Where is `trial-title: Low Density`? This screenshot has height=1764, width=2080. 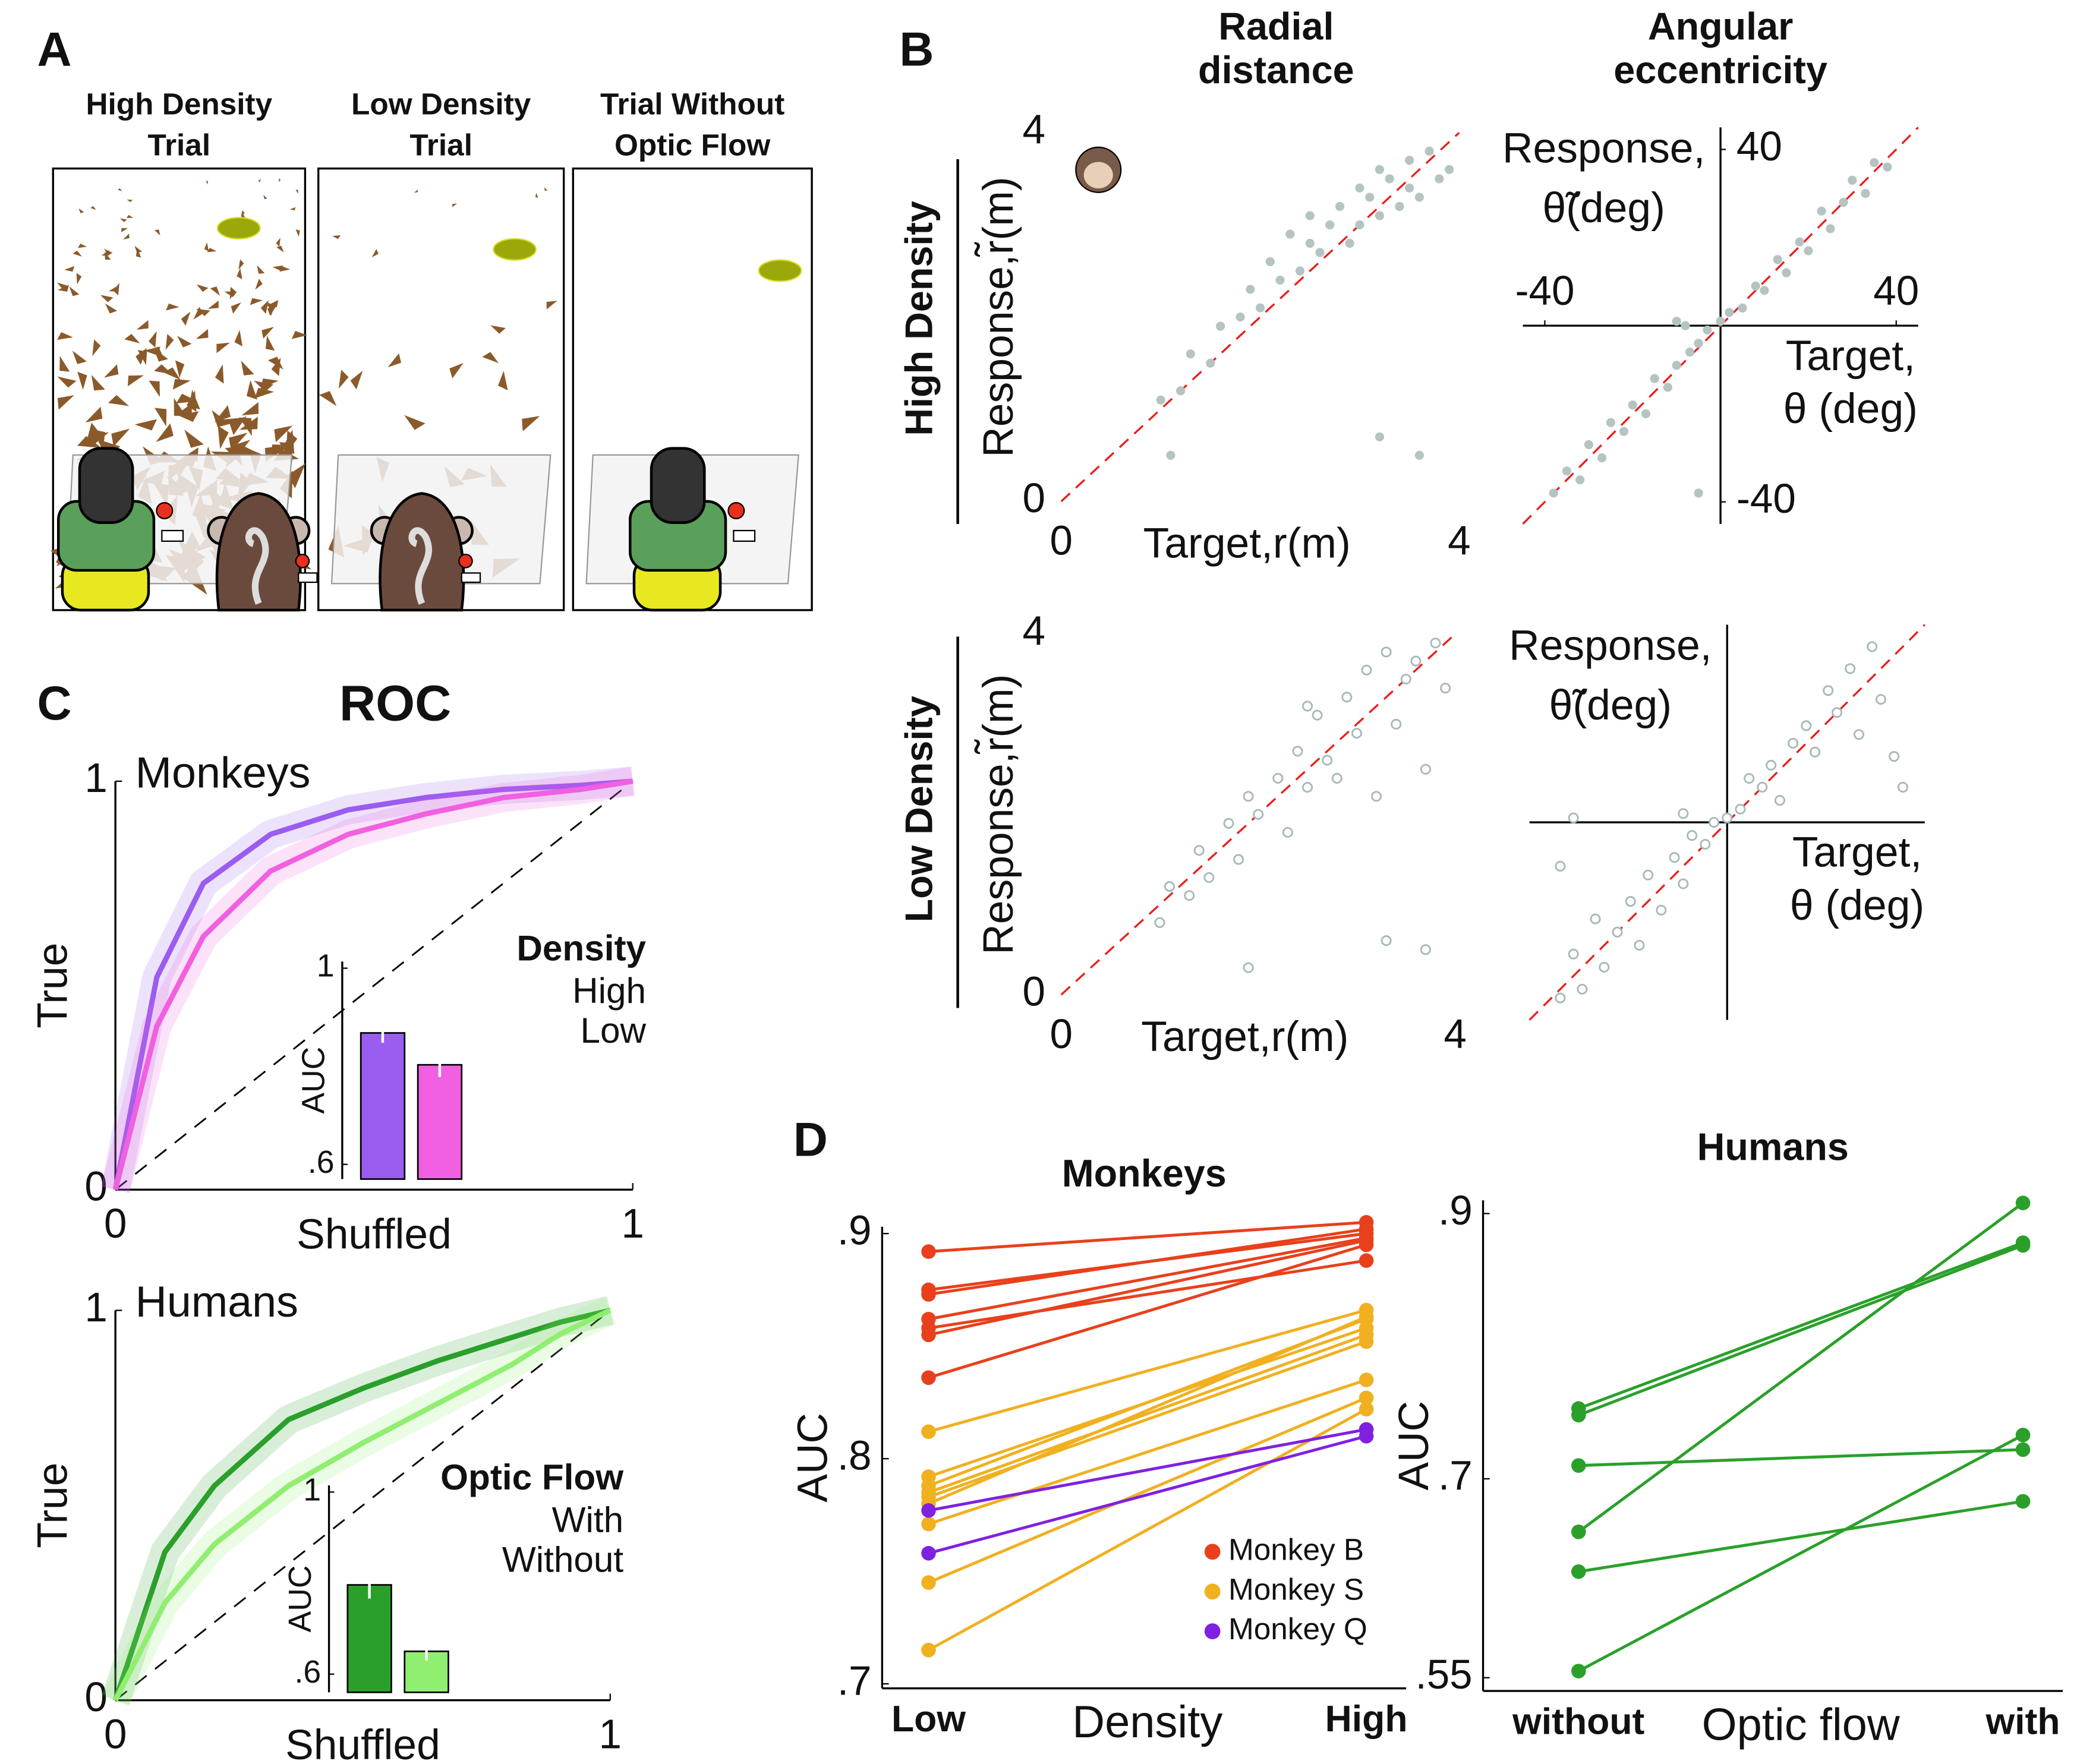
trial-title: Low Density is located at coordinates (441, 104).